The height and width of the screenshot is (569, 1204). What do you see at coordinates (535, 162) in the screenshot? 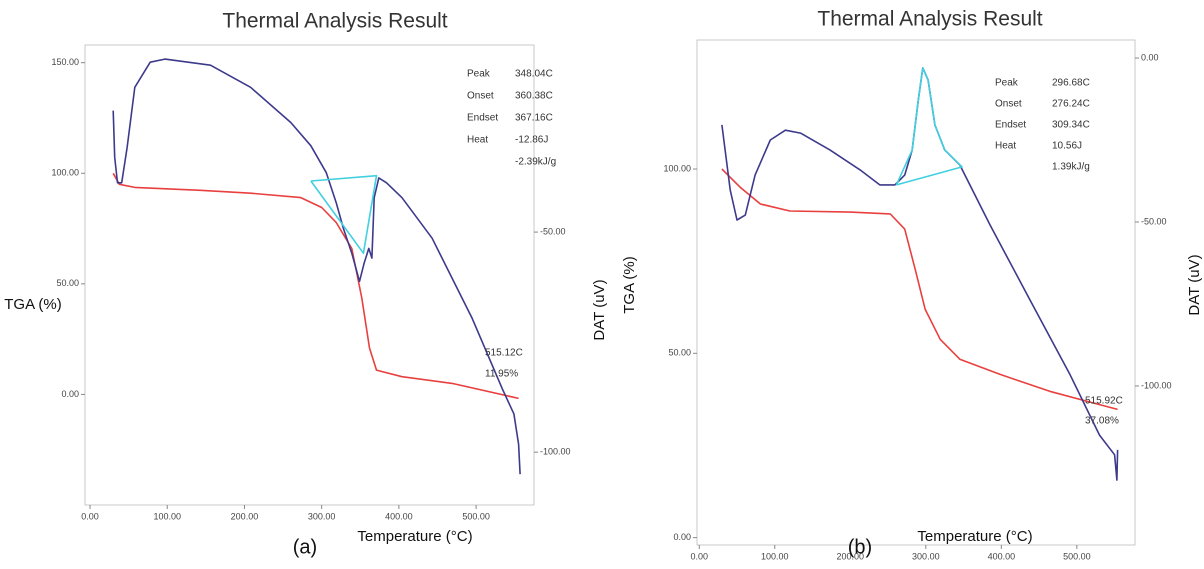
I see `result-value: -2.39kJ/g` at bounding box center [535, 162].